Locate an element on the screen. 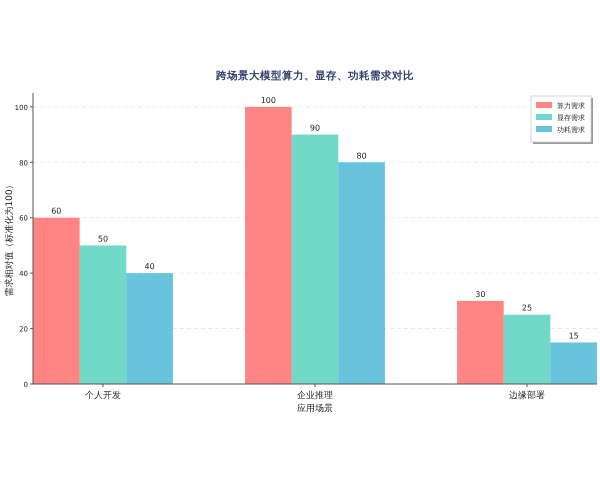  chart-title: 跨场景大模型算力、显存、功耗需求对比 is located at coordinates (314, 75).